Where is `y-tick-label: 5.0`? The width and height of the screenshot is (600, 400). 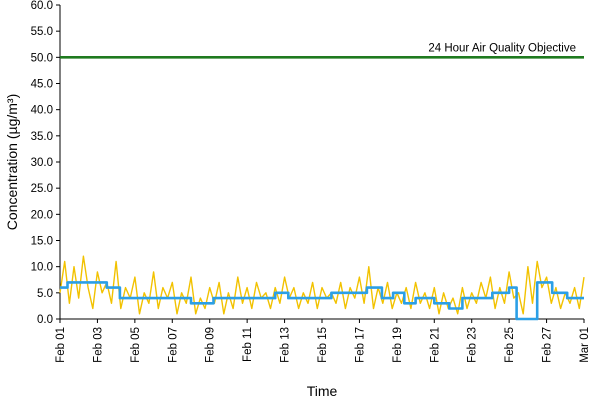
y-tick-label: 5.0 is located at coordinates (45, 294).